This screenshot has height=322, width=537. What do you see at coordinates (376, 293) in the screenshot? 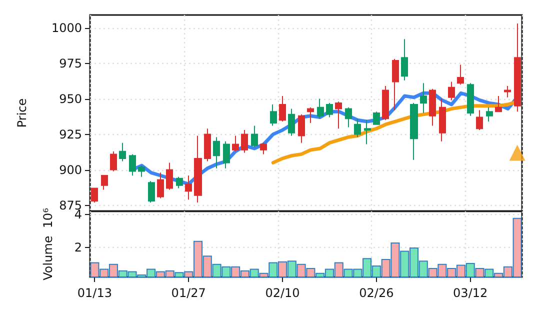
I see `x-tick-label: 02/26` at bounding box center [376, 293].